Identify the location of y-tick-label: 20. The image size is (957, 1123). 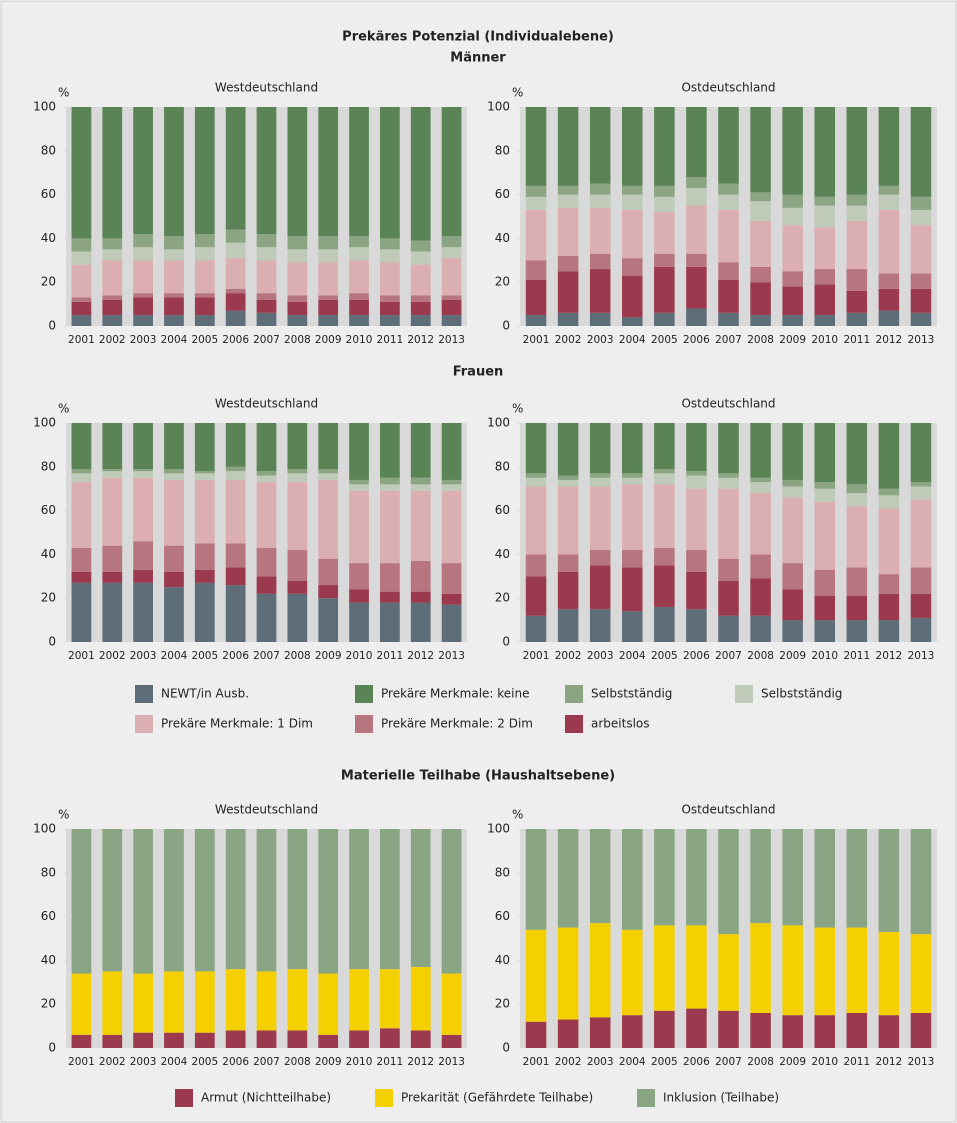
(502, 1004).